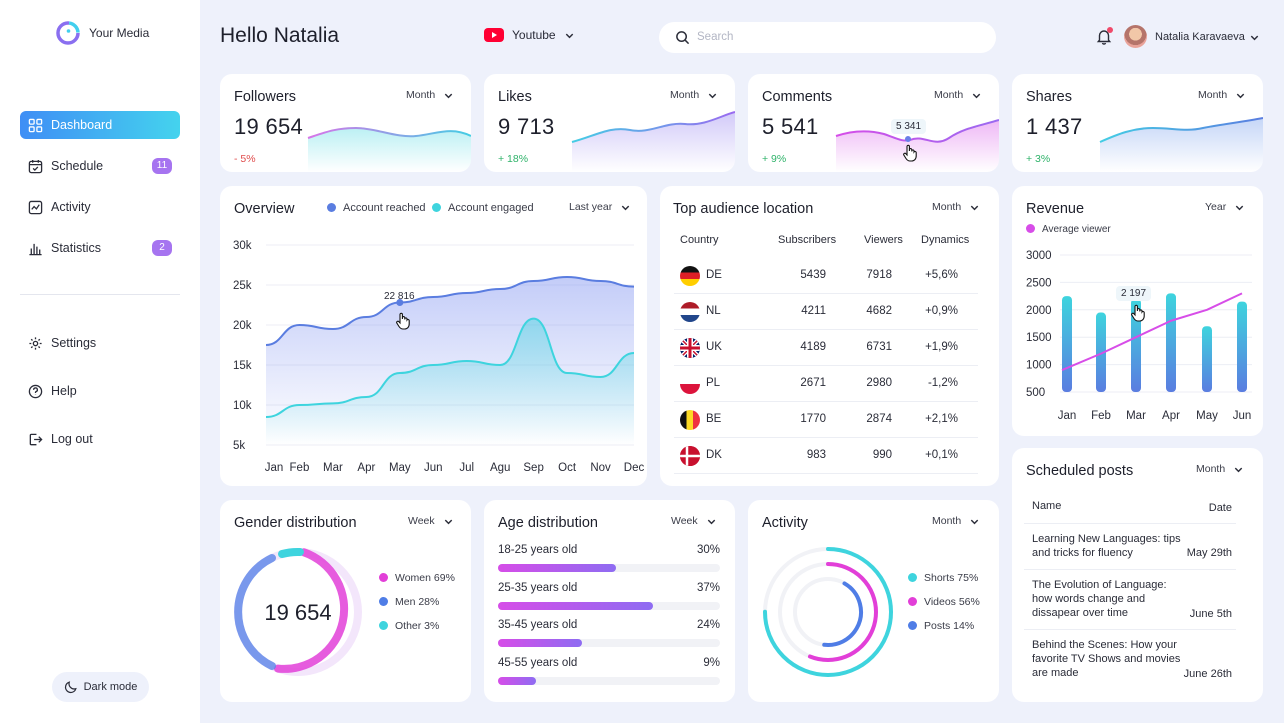  I want to click on card-title: Followers, so click(265, 97).